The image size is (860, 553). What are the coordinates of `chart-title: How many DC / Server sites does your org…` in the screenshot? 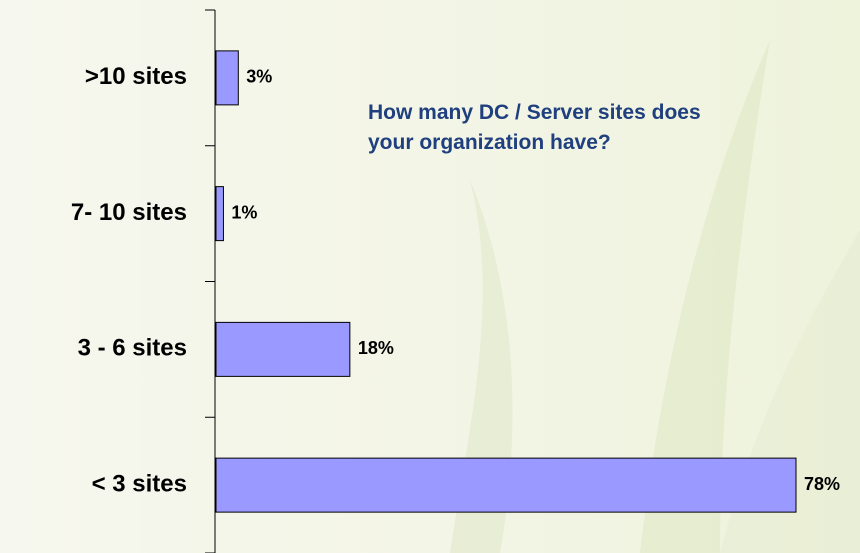 It's located at (534, 127).